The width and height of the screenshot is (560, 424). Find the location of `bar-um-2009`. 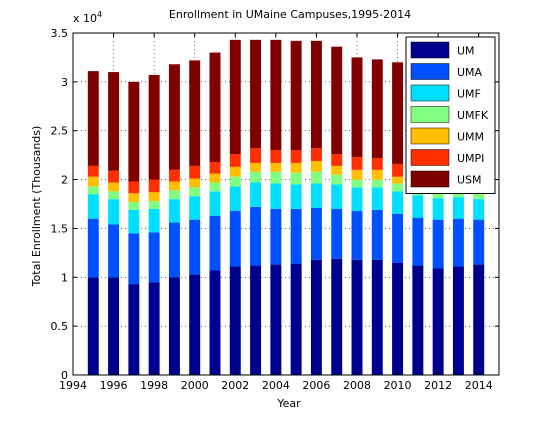

bar-um-2009 is located at coordinates (377, 317).